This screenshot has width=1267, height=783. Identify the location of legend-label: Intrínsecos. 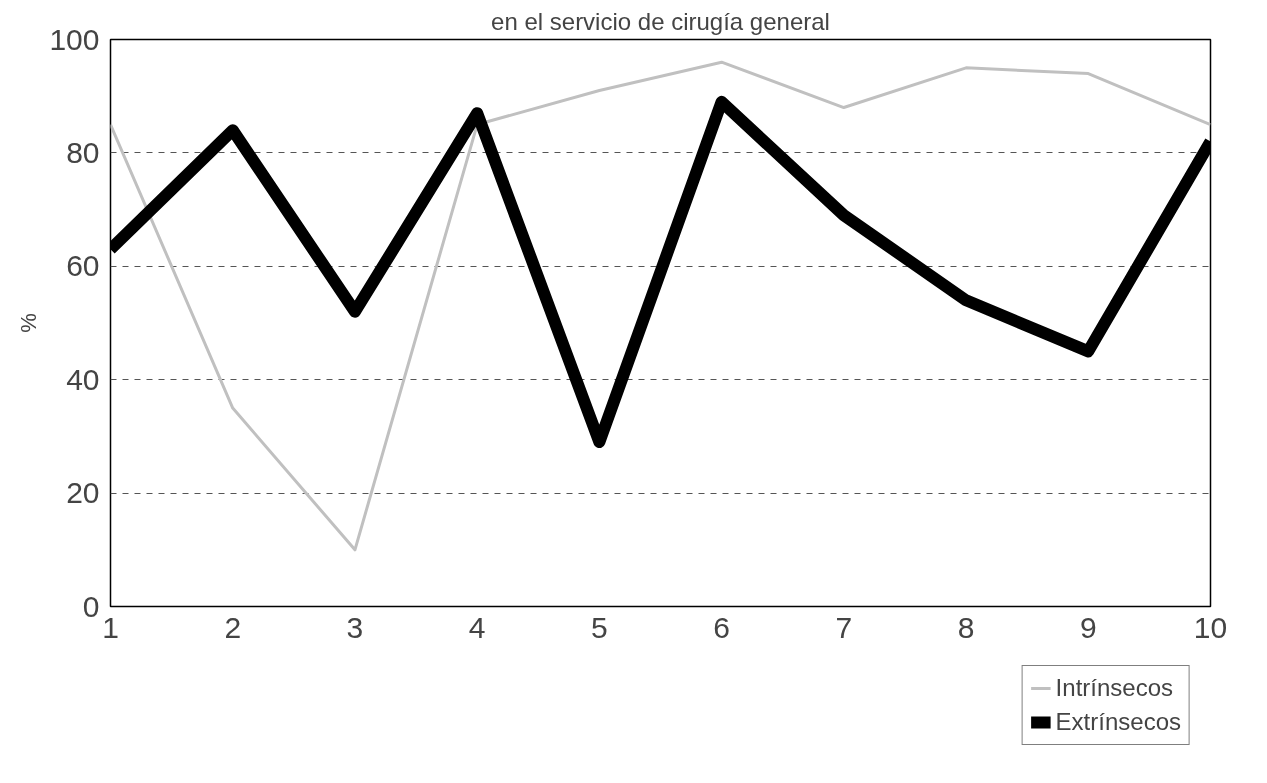
(1114, 688).